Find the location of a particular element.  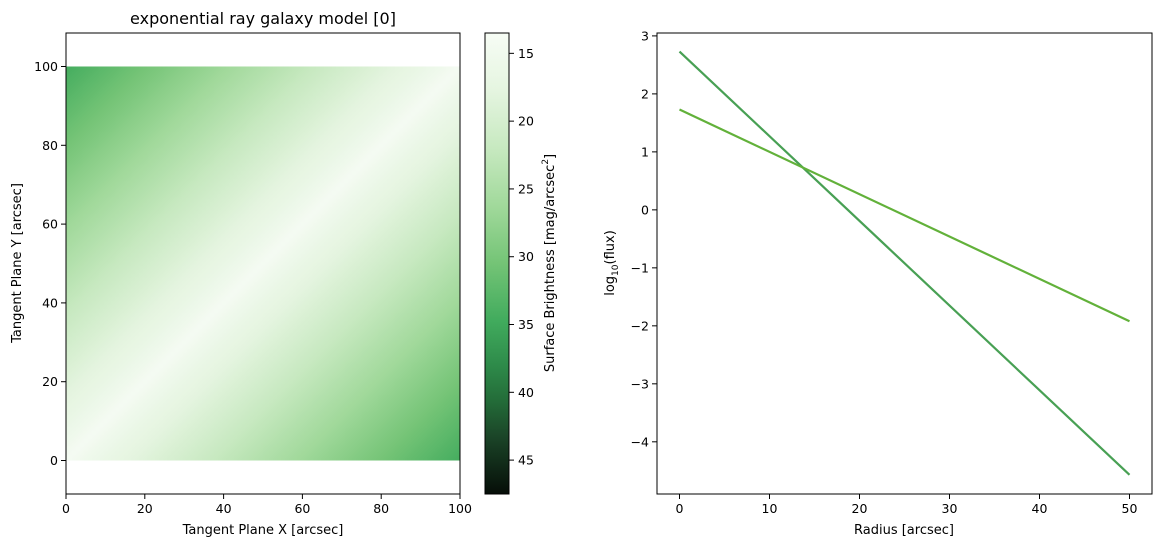

line-x-ticks: 0 10 20 30 40 50 is located at coordinates (907, 505).